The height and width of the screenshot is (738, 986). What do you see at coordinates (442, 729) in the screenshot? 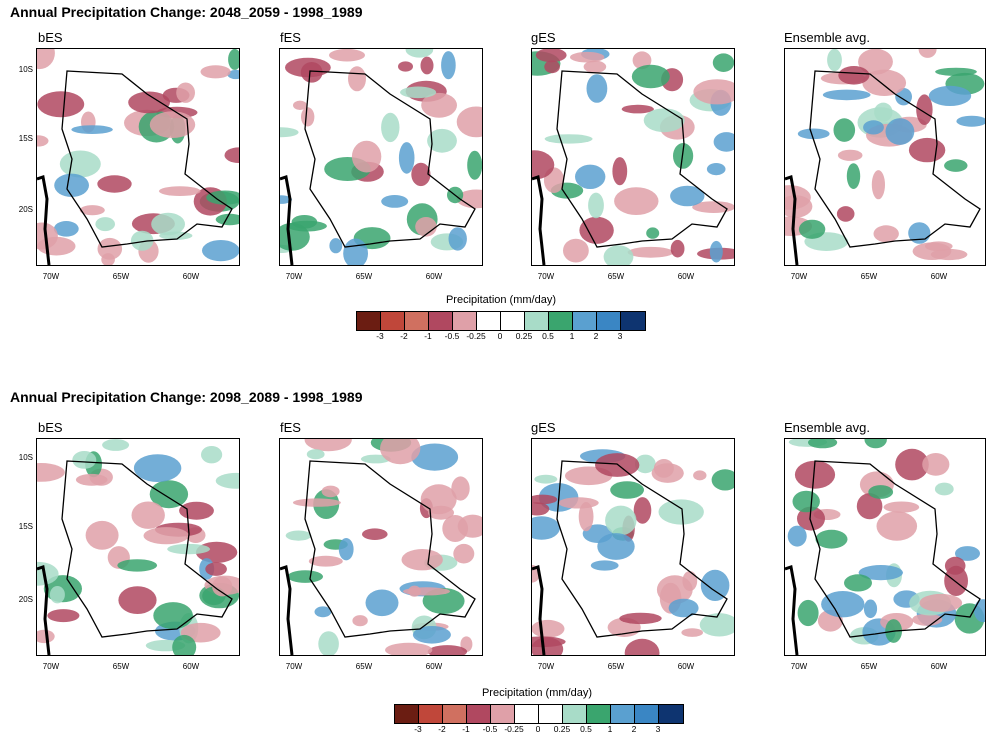
I see `colorbar-label: -2` at bounding box center [442, 729].